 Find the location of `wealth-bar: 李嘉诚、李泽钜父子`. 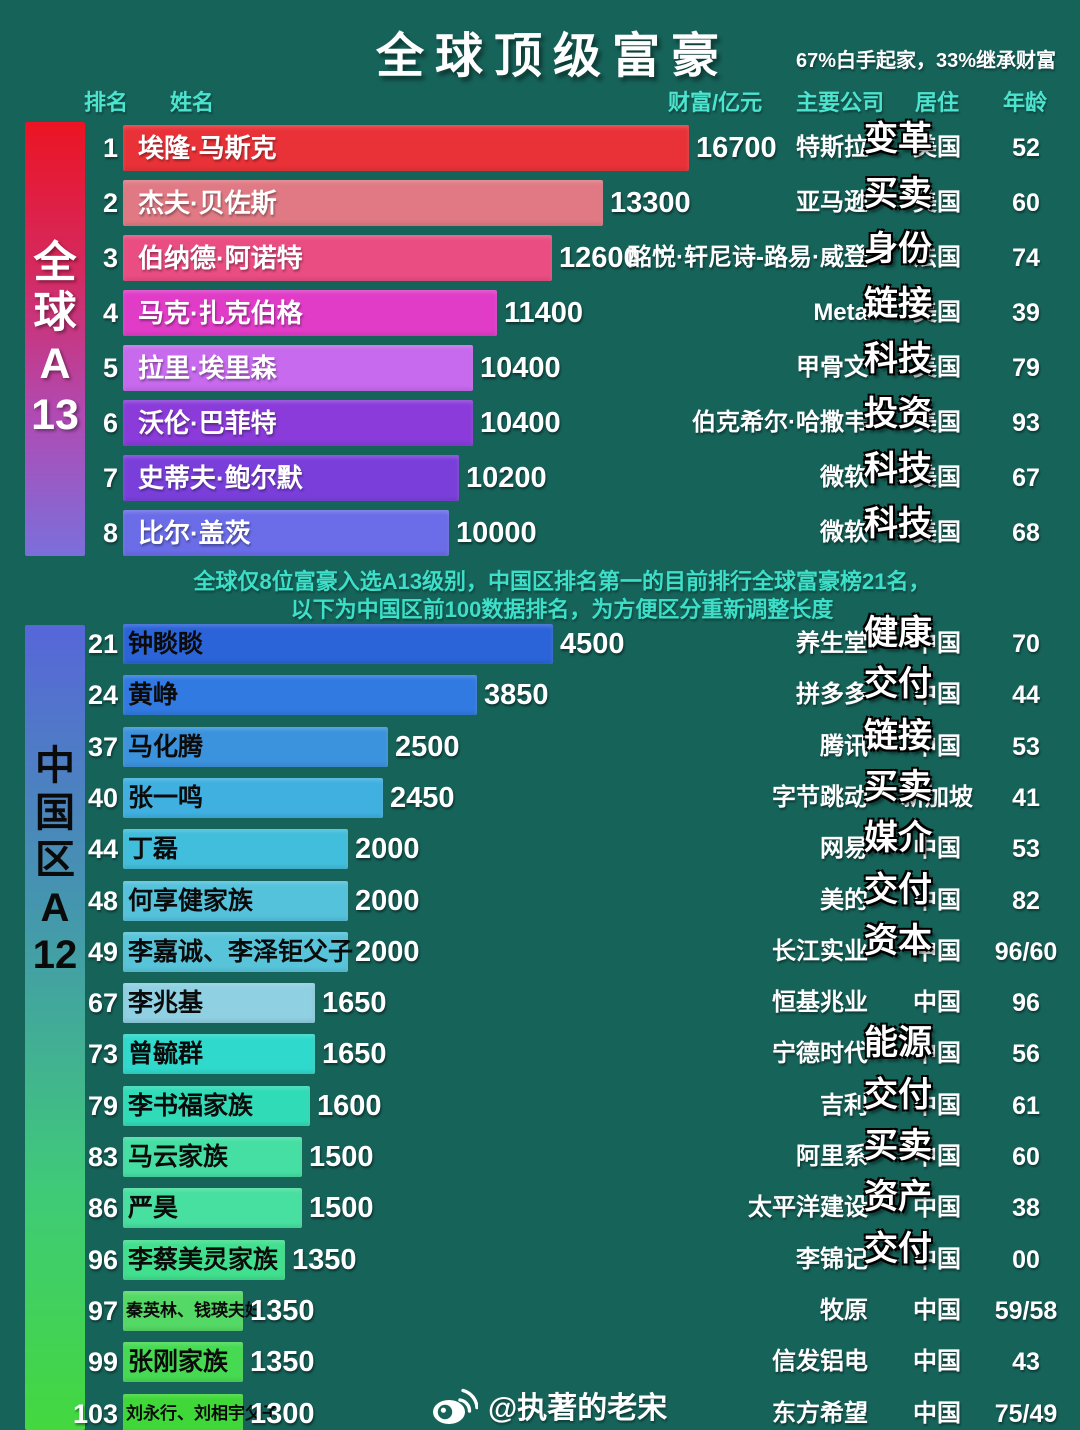

wealth-bar: 李嘉诚、李泽钜父子 is located at coordinates (238, 951).